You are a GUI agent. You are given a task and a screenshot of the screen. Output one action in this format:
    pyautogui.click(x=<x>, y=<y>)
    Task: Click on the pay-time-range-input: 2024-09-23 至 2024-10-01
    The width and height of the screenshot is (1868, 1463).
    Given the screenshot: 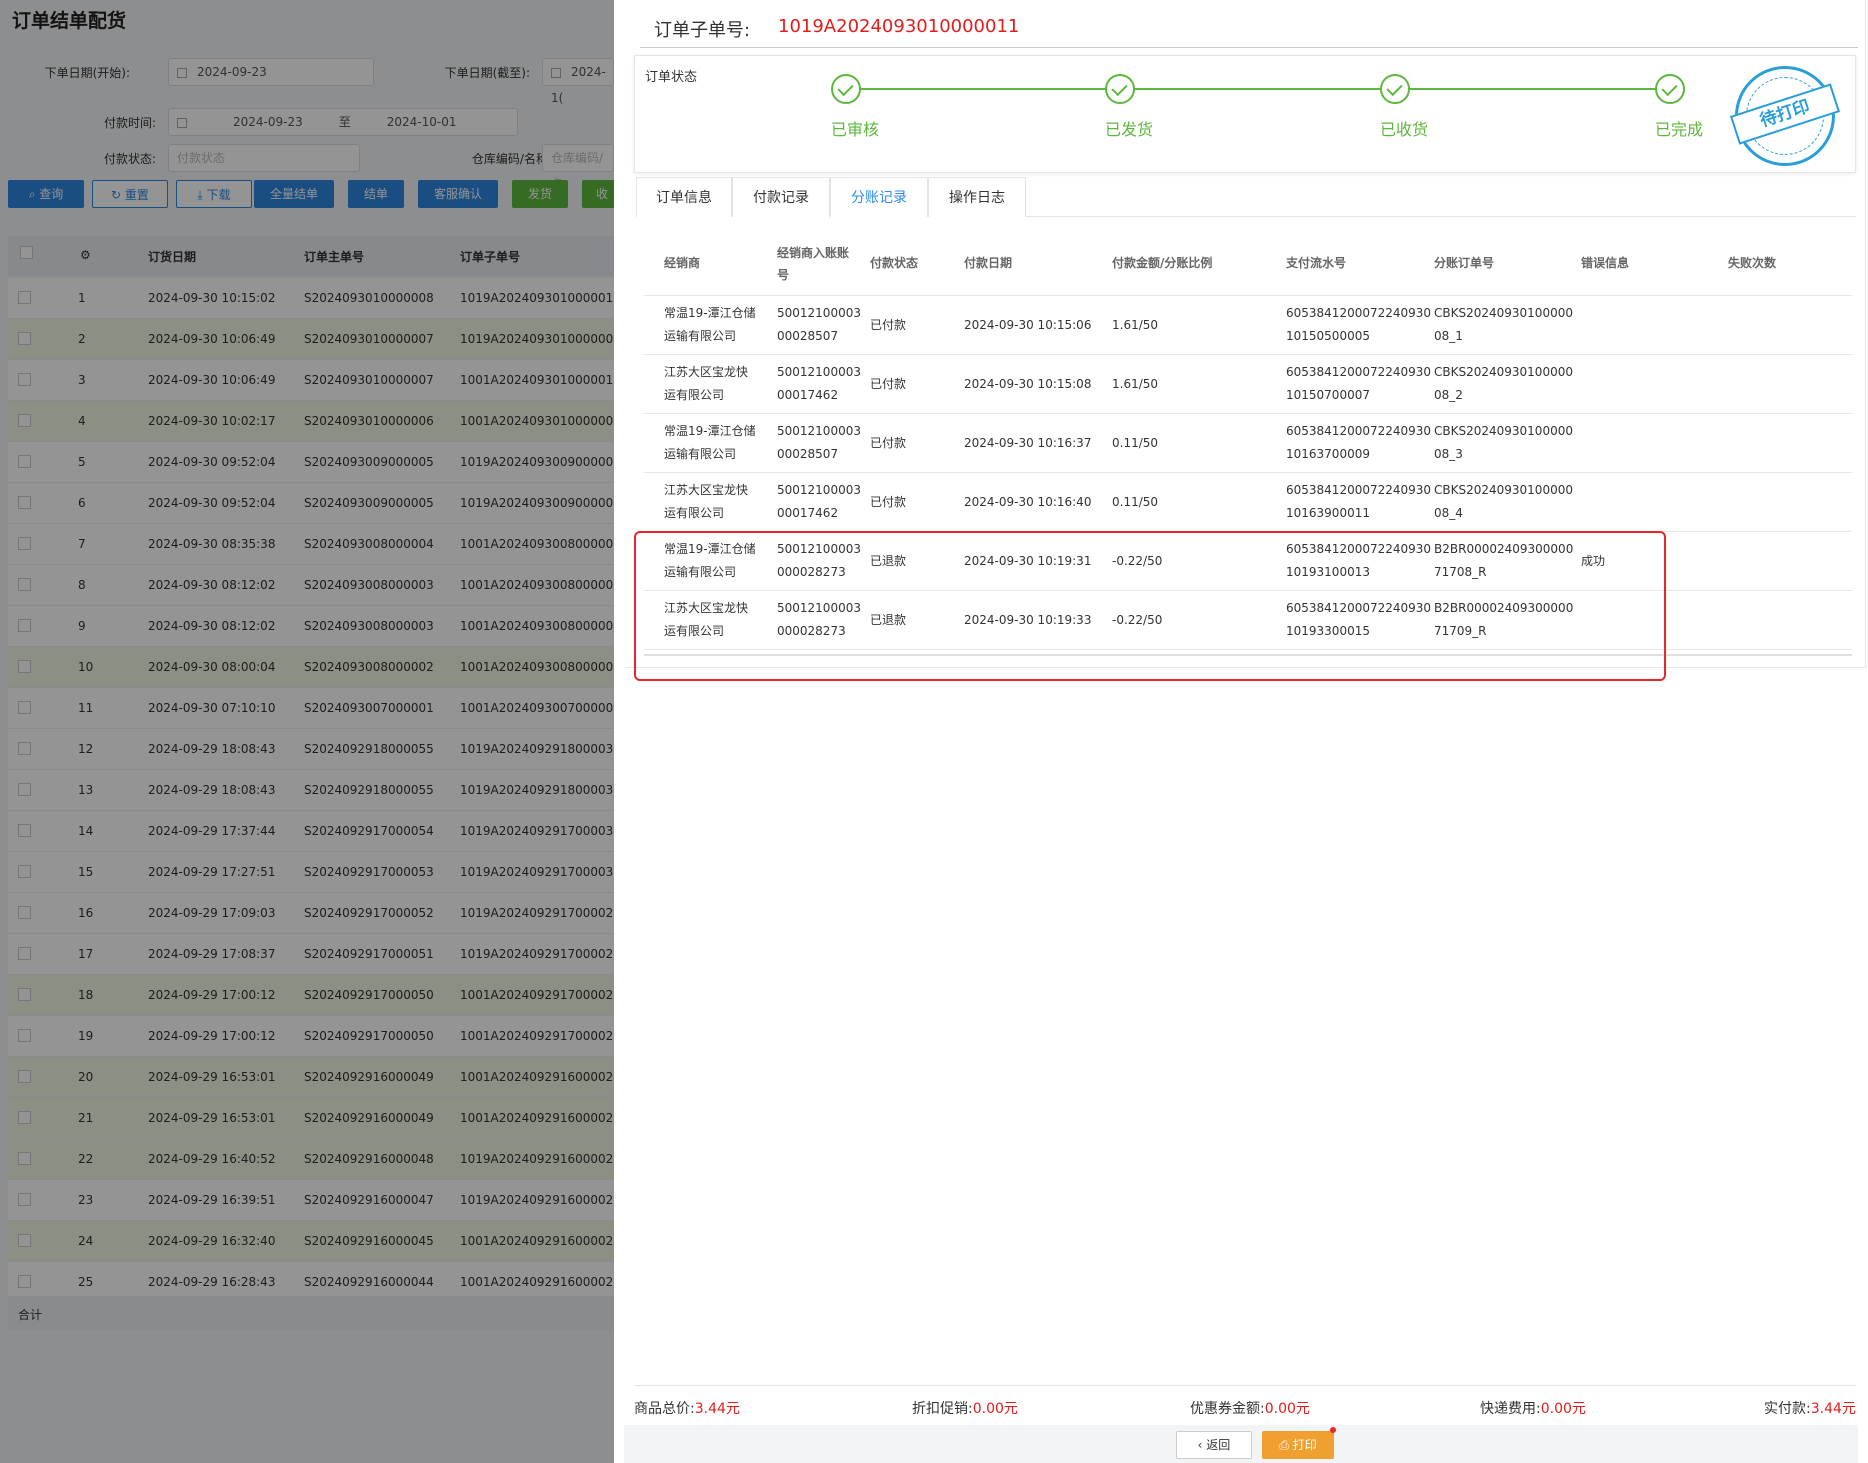 What is the action you would take?
    pyautogui.click(x=343, y=122)
    